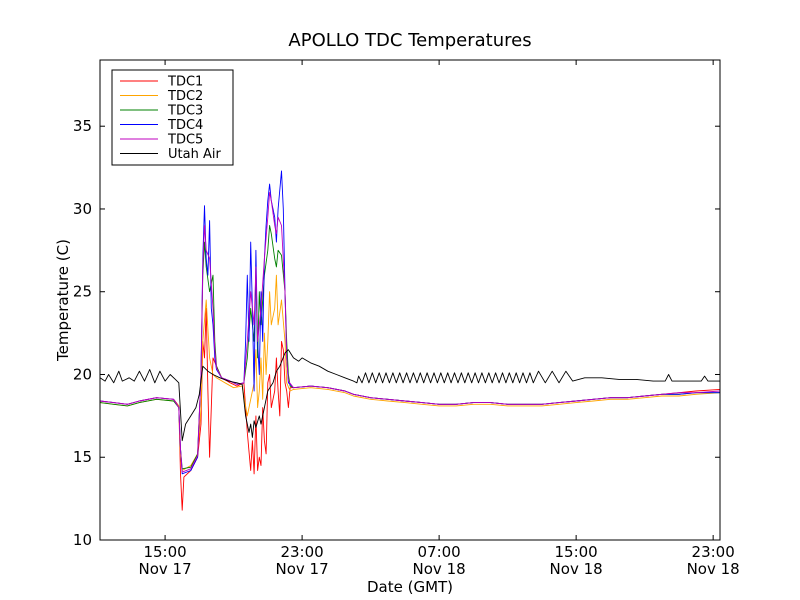 This screenshot has height=600, width=800. I want to click on y-tick-label: 10, so click(82, 540).